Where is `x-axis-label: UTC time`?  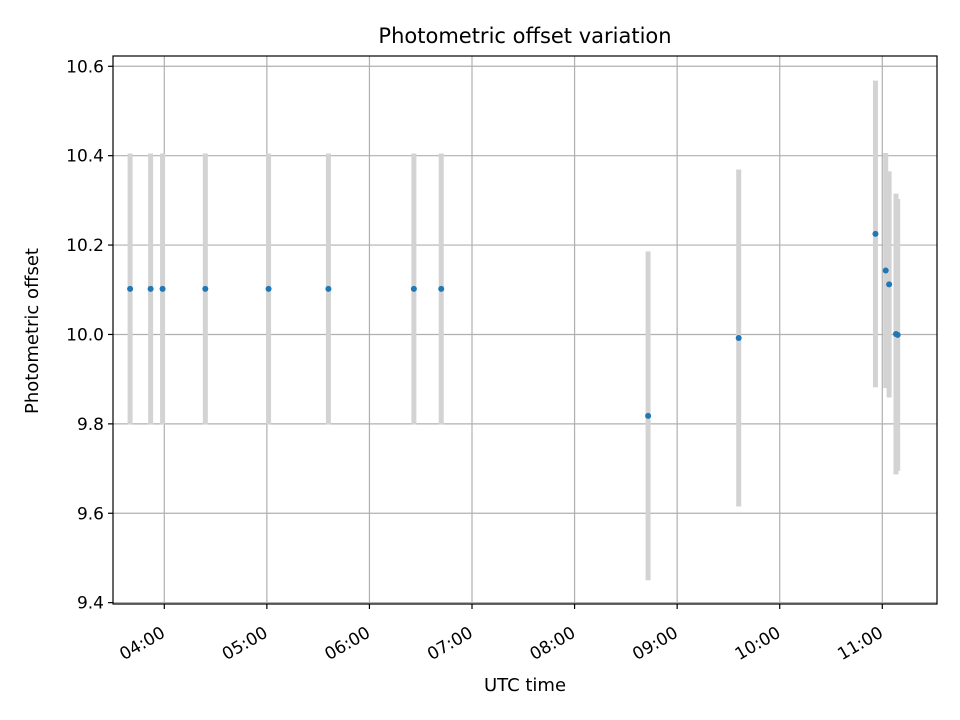 x-axis-label: UTC time is located at coordinates (525, 685).